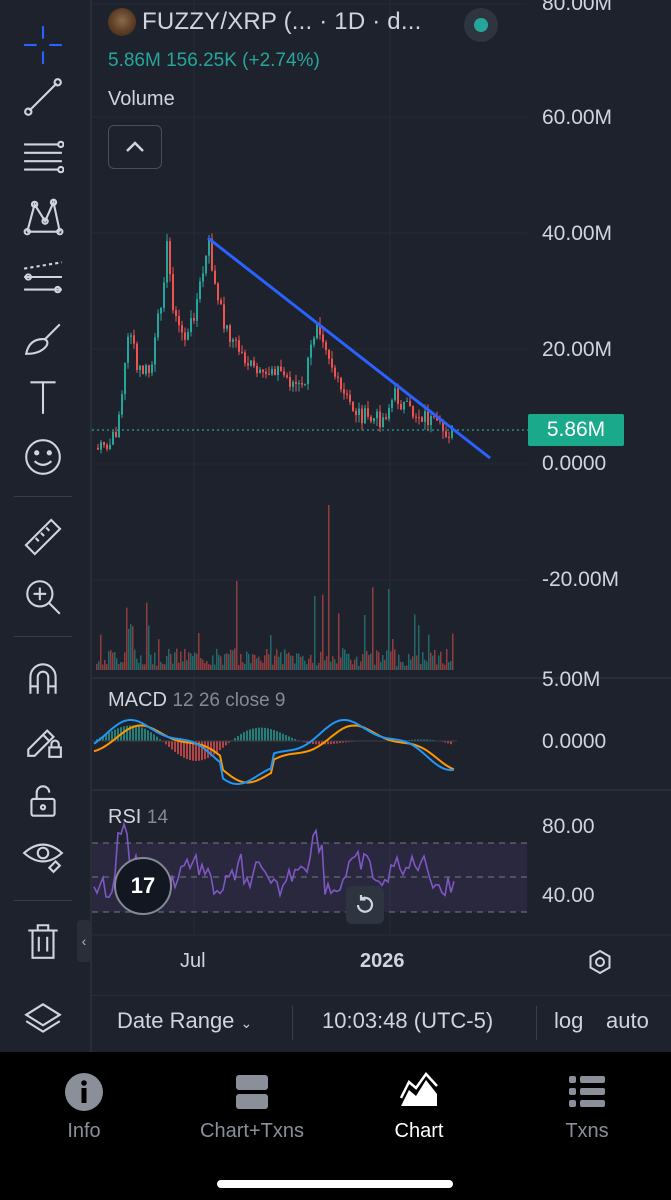  I want to click on collapse-toolbar-button: ‹, so click(84, 941).